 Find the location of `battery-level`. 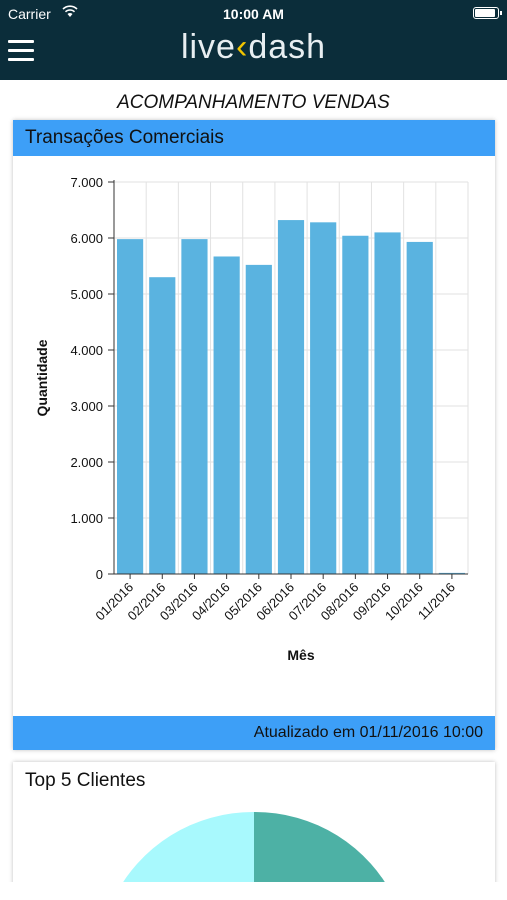

battery-level is located at coordinates (485, 13).